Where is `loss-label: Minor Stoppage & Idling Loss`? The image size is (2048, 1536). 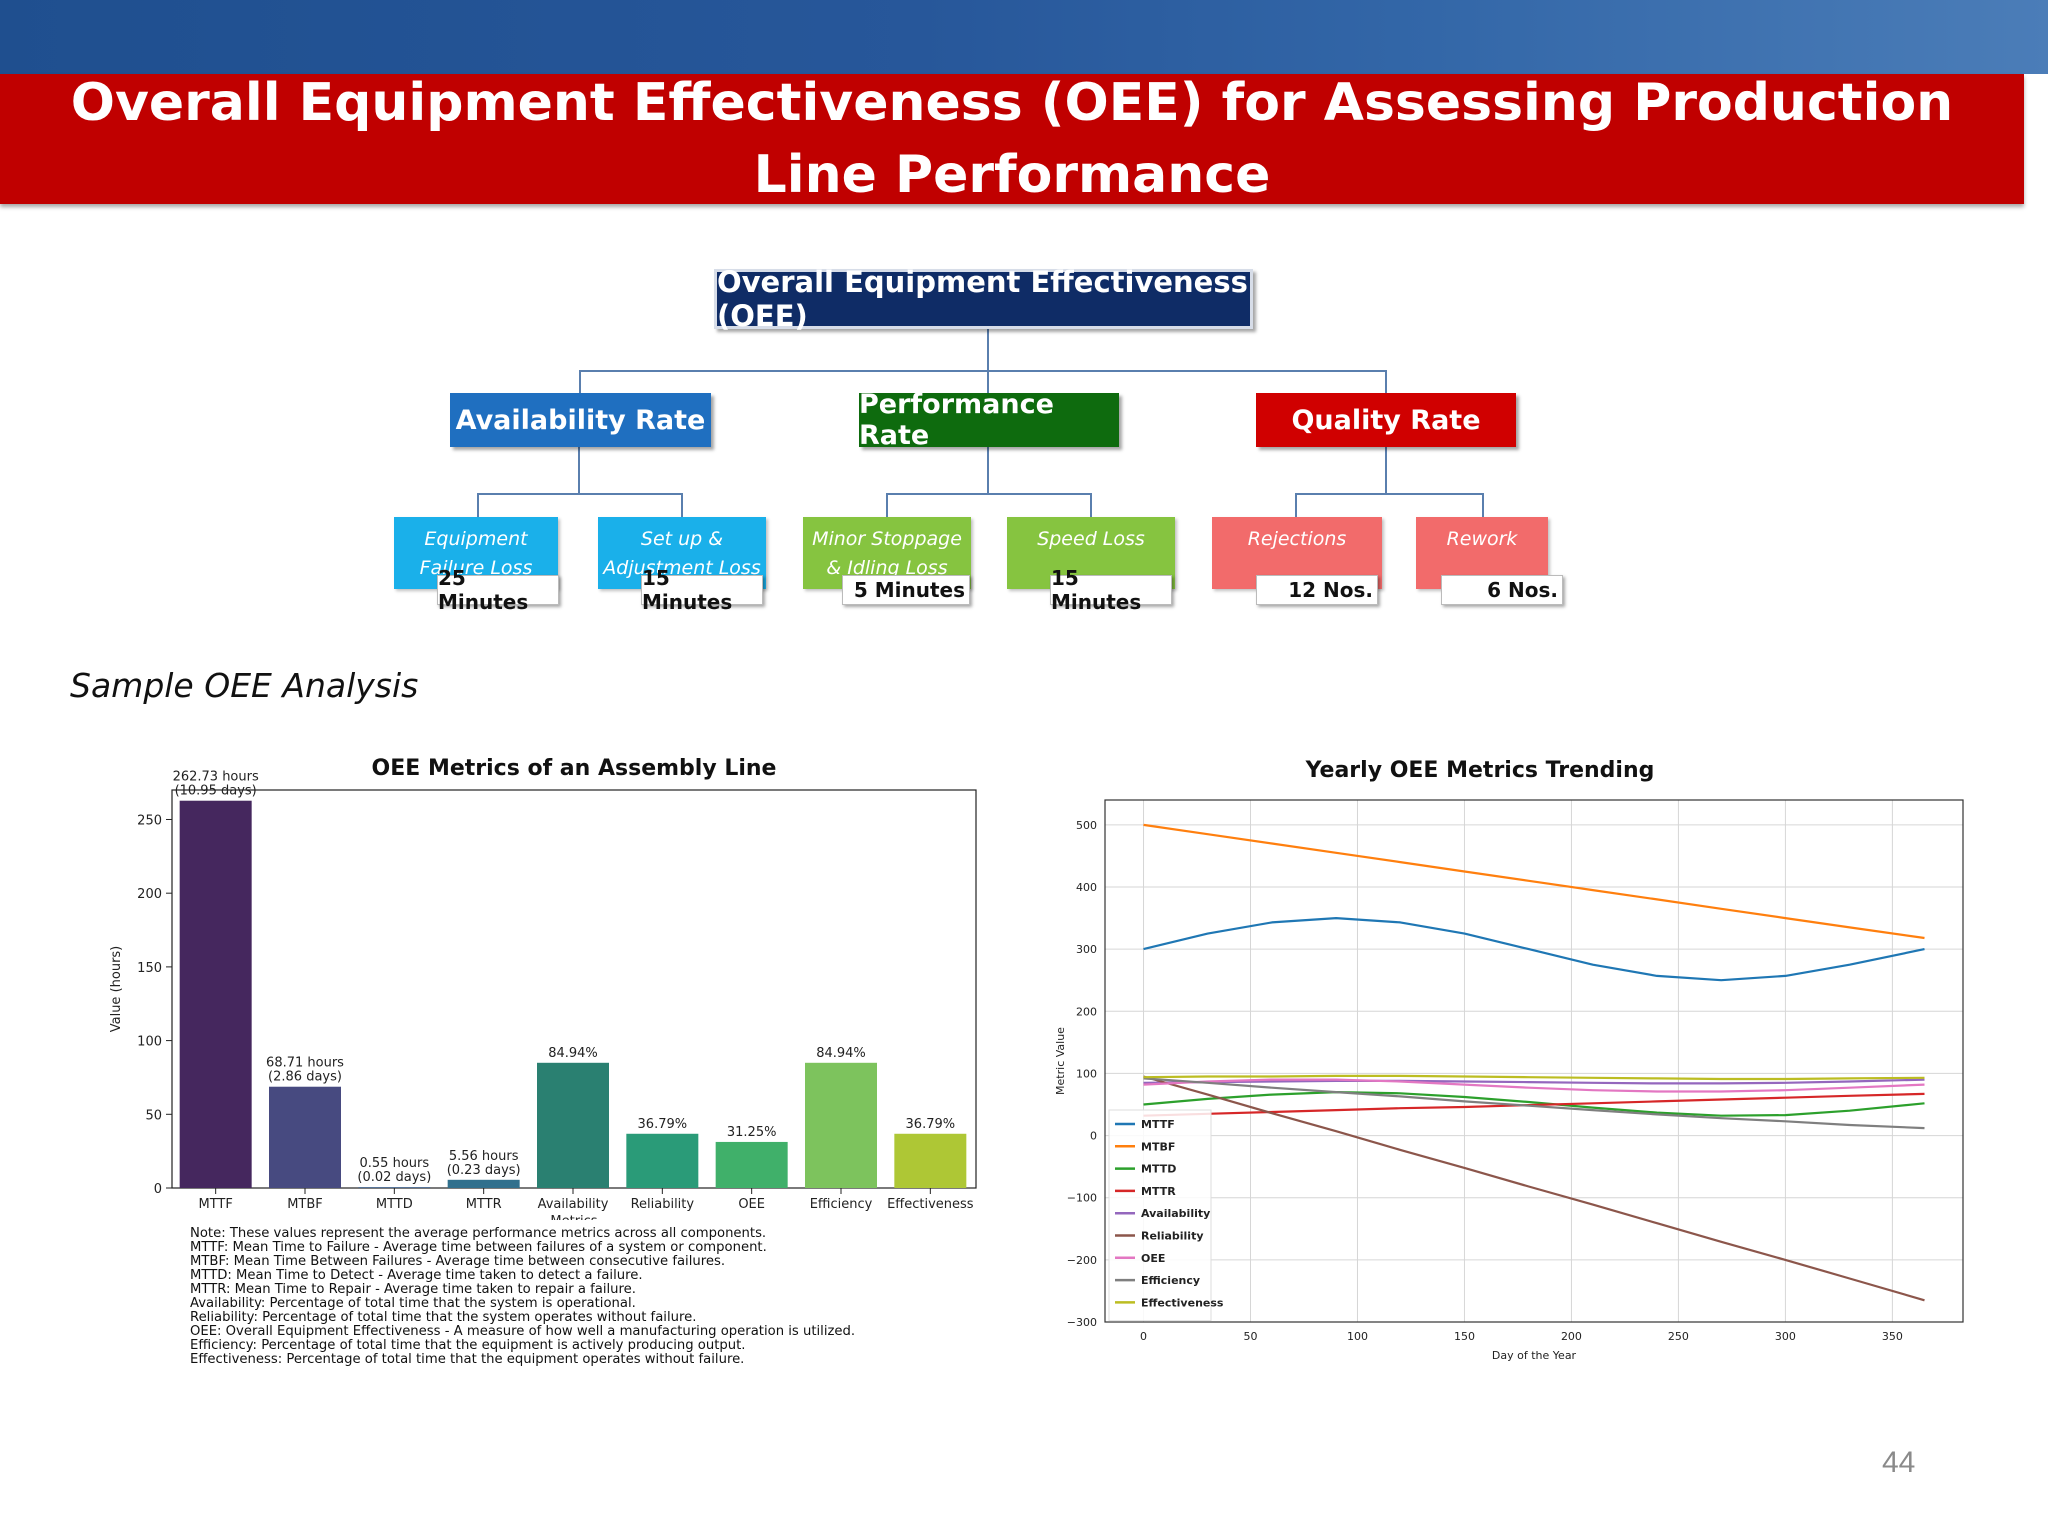
loss-label: Minor Stoppage & Idling Loss is located at coordinates (887, 553).